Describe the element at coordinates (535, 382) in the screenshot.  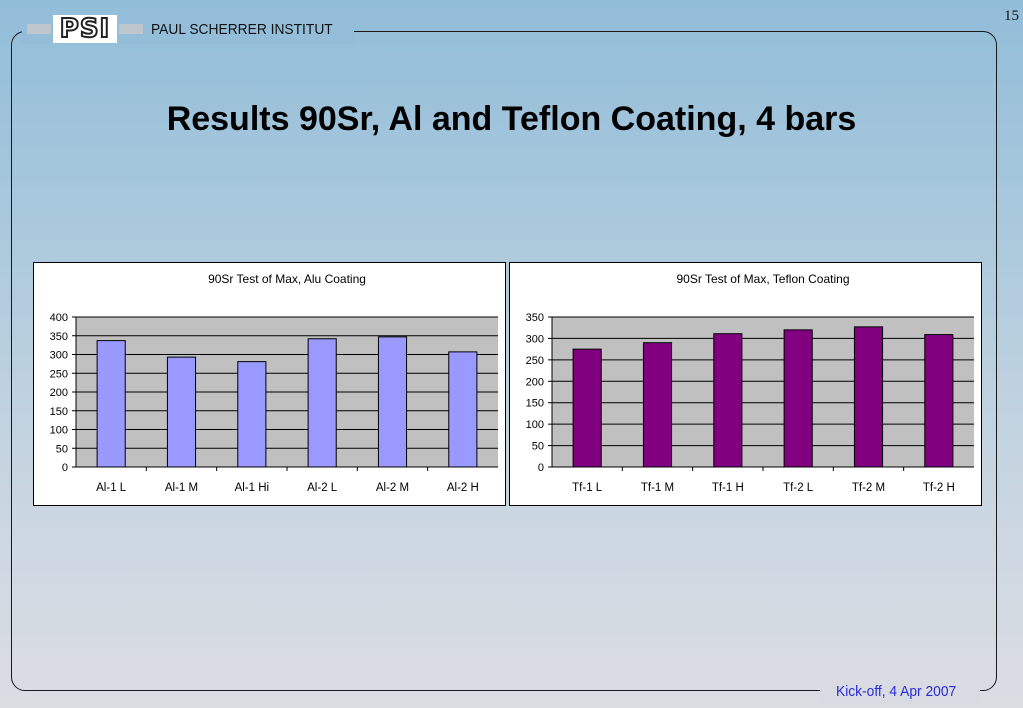
I see `teflon-ytick-label: 200` at that location.